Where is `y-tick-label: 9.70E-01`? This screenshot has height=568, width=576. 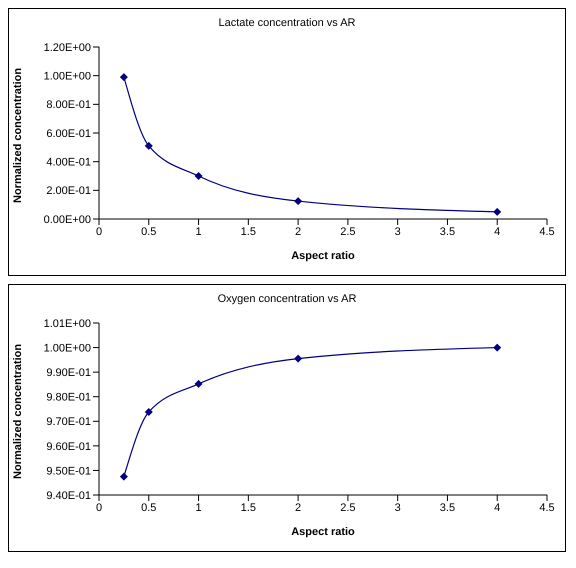 y-tick-label: 9.70E-01 is located at coordinates (68, 422).